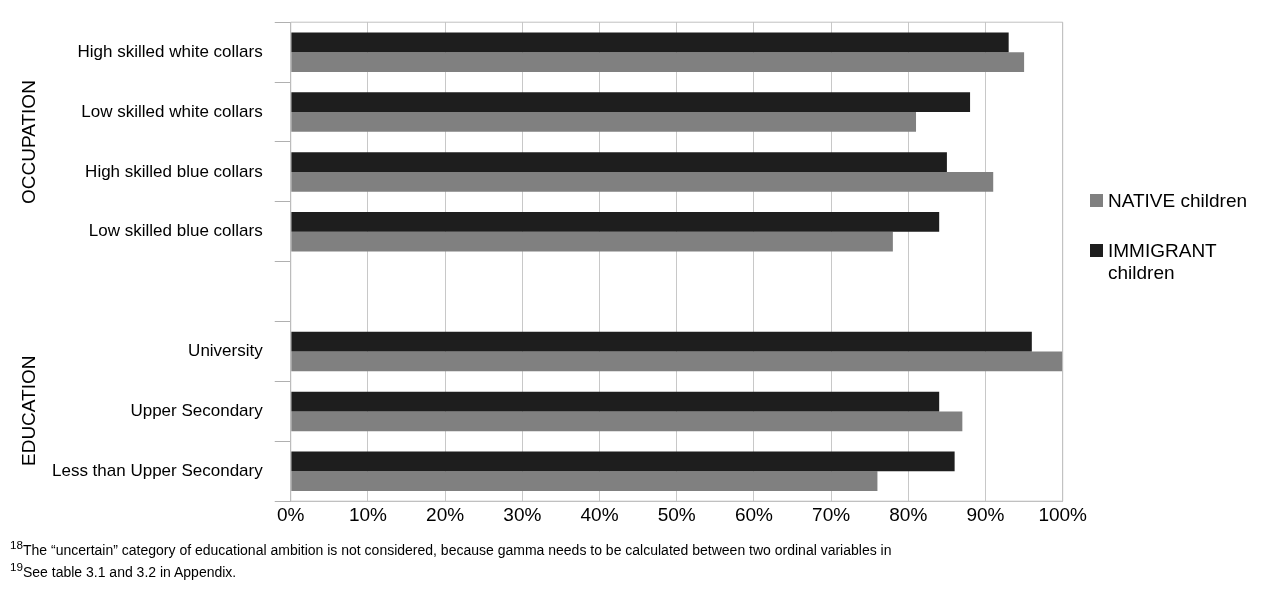 The image size is (1279, 605). I want to click on x-tick-label: 50%, so click(676, 514).